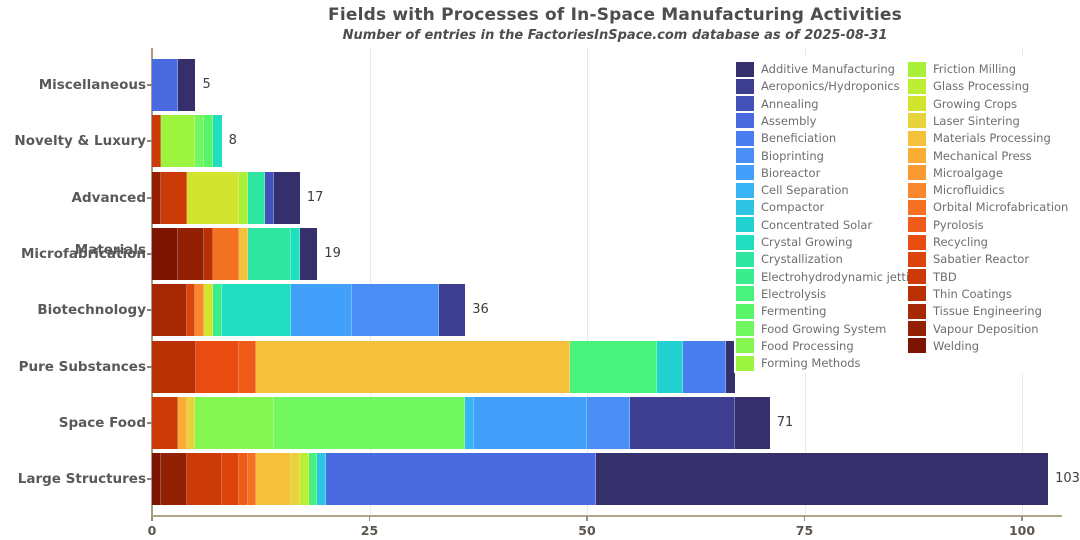 The image size is (1080, 540). What do you see at coordinates (970, 156) in the screenshot?
I see `legend-item: Mechanical Press` at bounding box center [970, 156].